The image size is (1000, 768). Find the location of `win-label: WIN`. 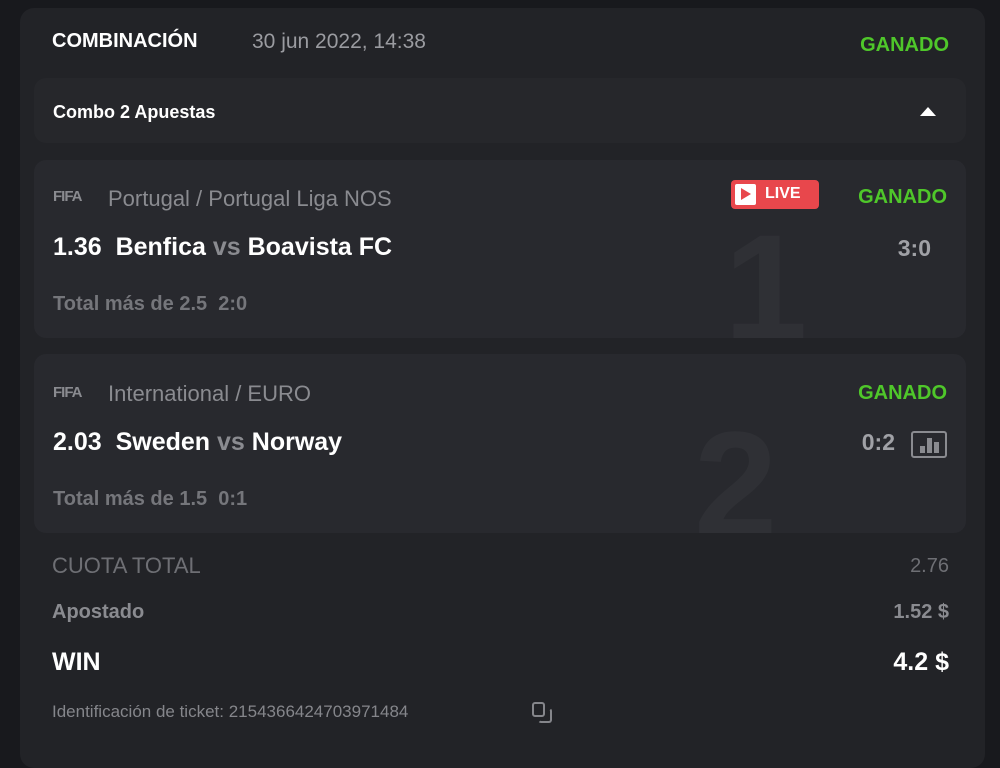

win-label: WIN is located at coordinates (76, 662).